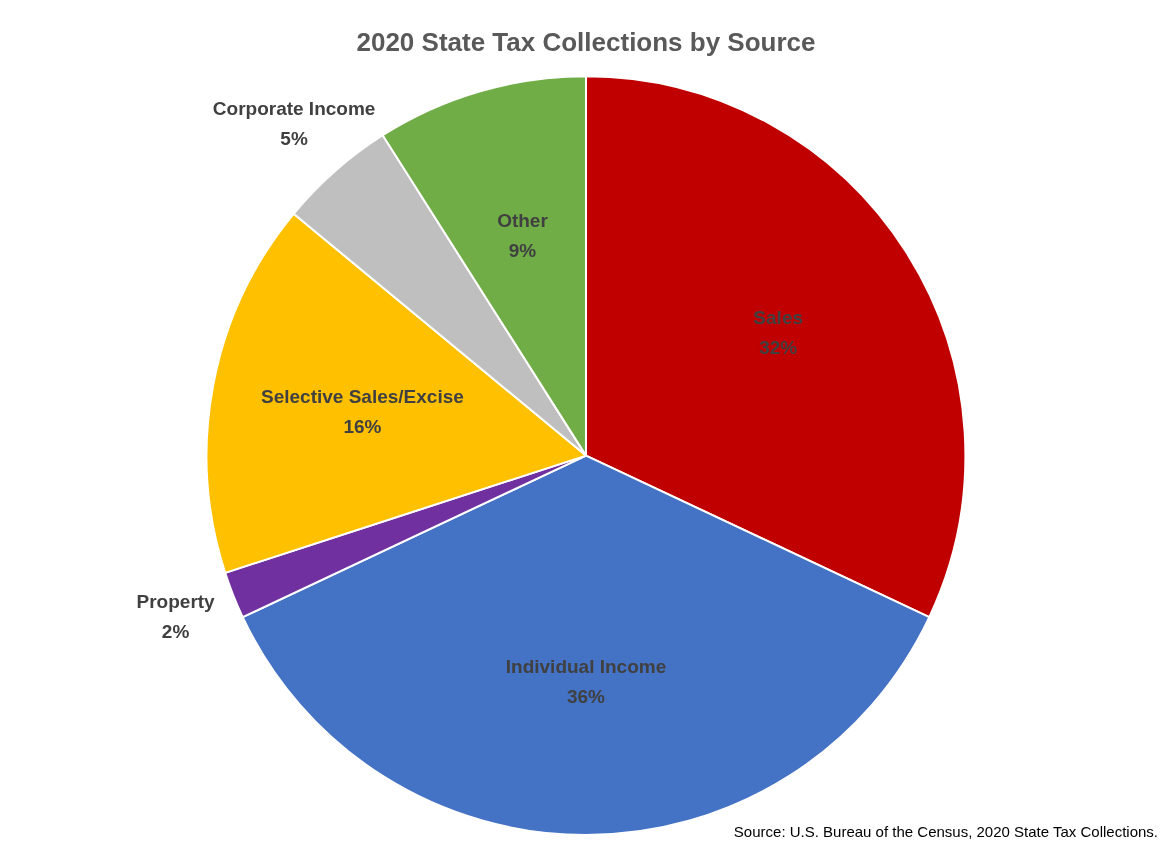 Image resolution: width=1172 pixels, height=850 pixels. What do you see at coordinates (175, 632) in the screenshot?
I see `data-label: 2%` at bounding box center [175, 632].